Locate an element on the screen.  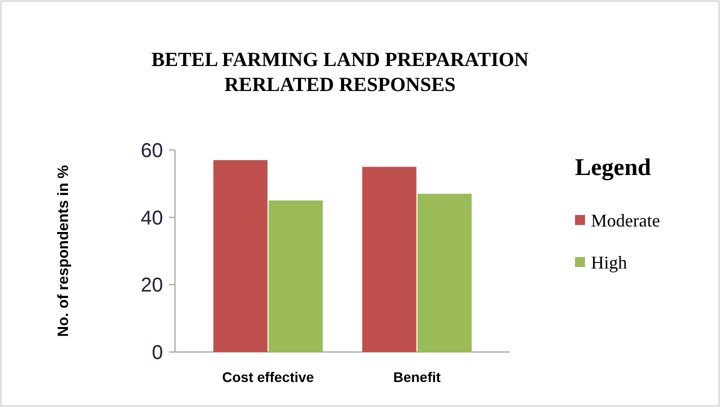
y-tick-label: 0 is located at coordinates (157, 353).